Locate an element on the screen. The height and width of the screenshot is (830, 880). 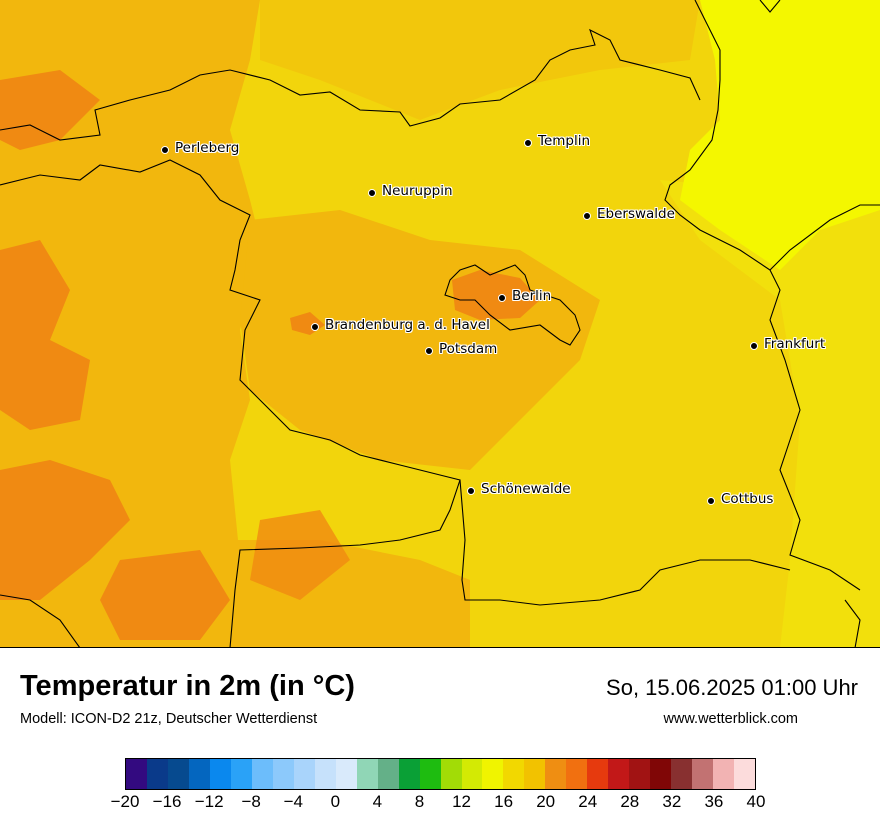
city-label: Eberswalde is located at coordinates (636, 214).